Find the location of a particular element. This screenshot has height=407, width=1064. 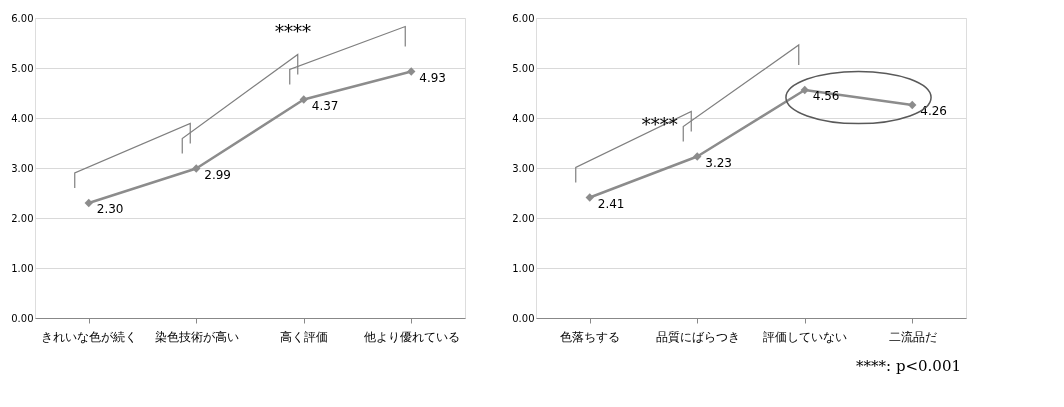

data-label: 2.41 is located at coordinates (611, 203).